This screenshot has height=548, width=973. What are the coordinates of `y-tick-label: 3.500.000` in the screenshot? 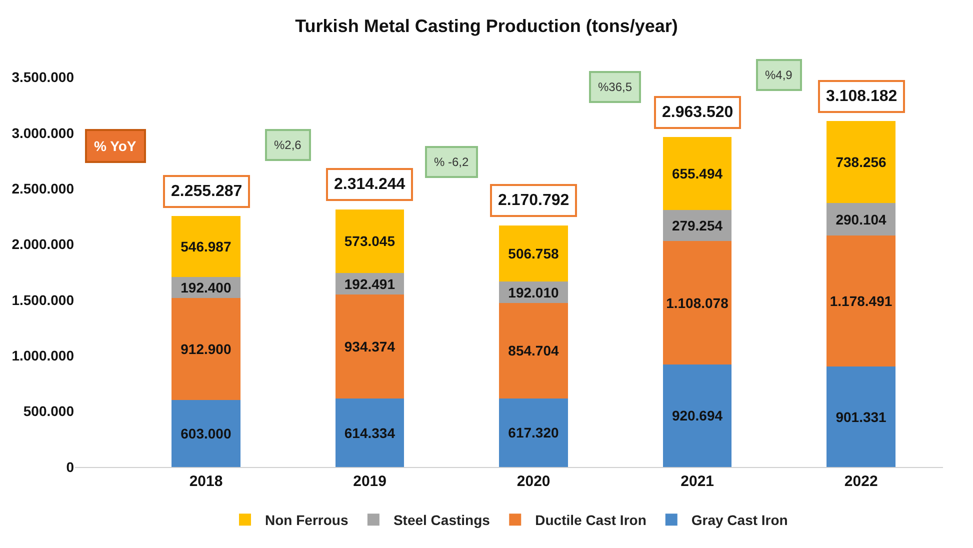 It's located at (43, 77).